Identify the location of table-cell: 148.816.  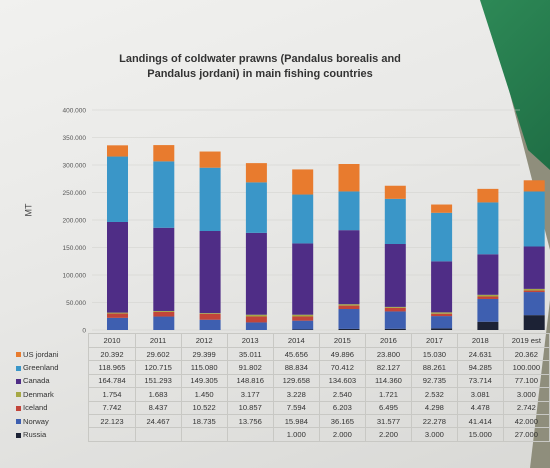
(250, 381).